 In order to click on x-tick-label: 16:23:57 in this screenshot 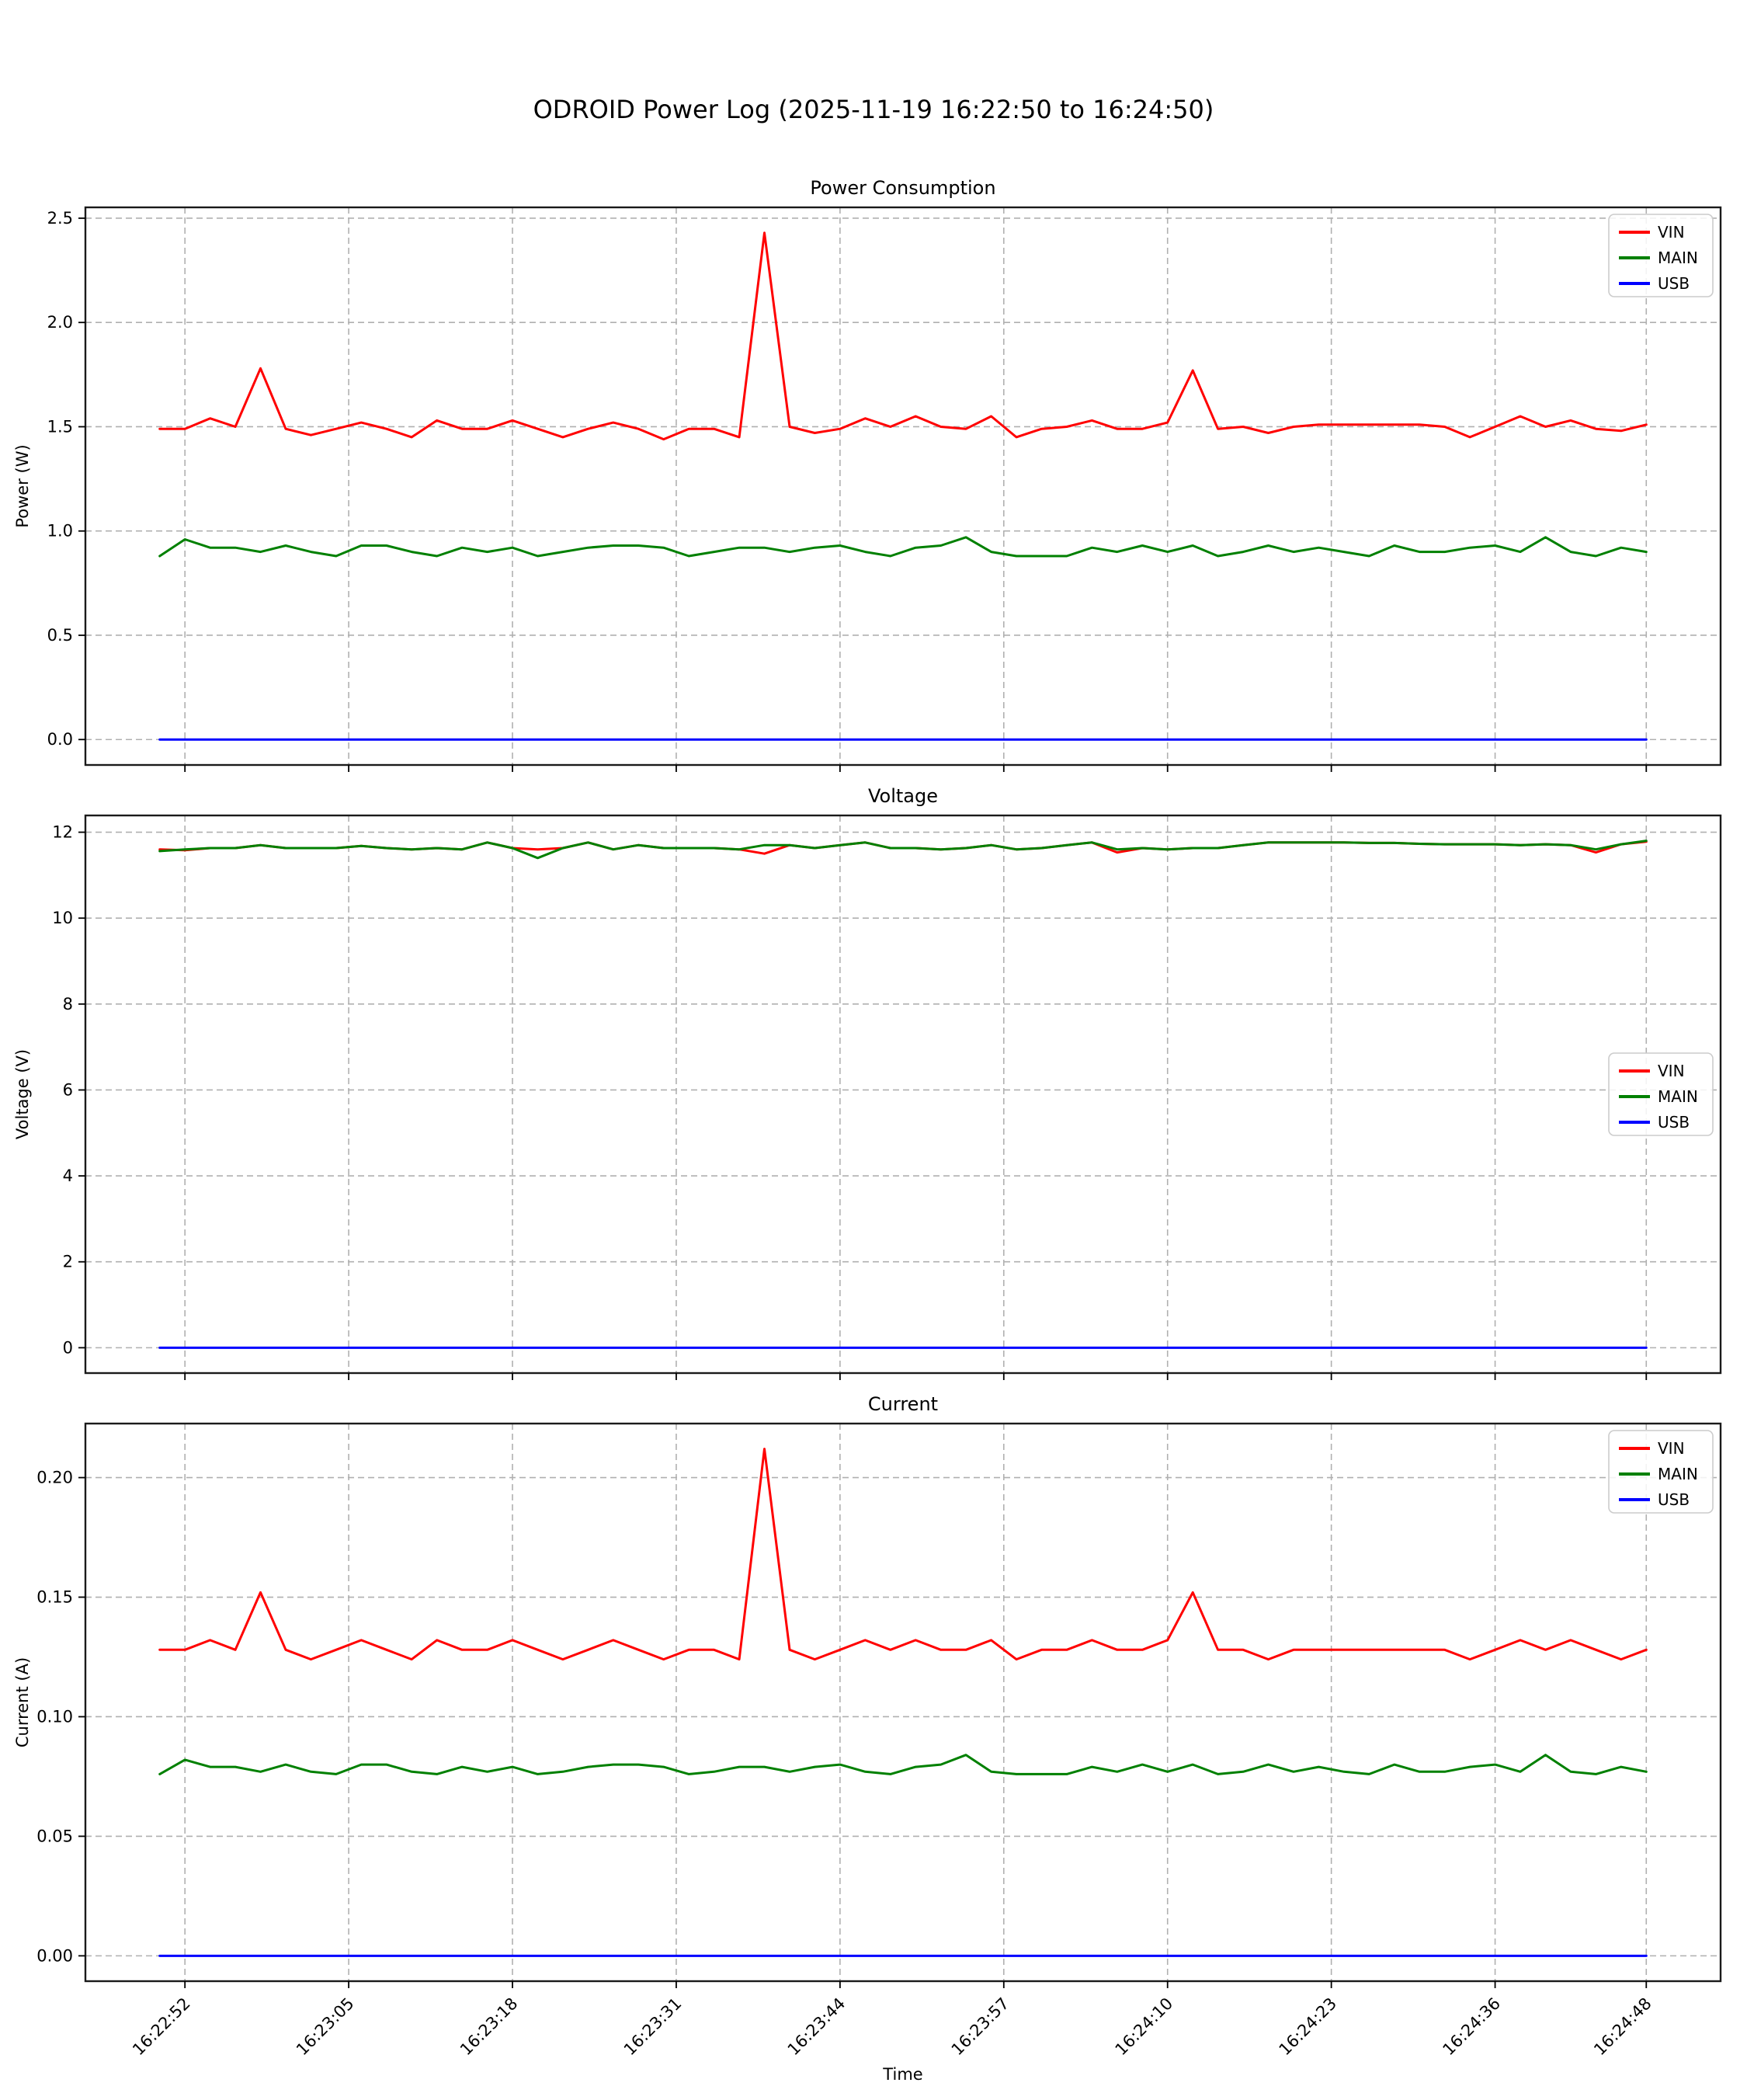, I will do `click(981, 2027)`.